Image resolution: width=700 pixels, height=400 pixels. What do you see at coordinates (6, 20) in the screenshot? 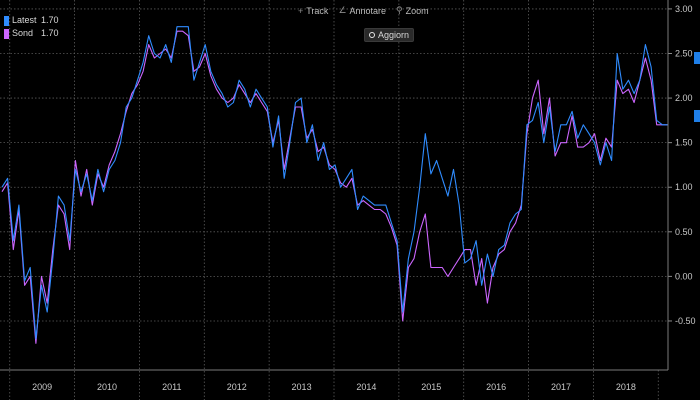
I see `legend-swatch-latest` at bounding box center [6, 20].